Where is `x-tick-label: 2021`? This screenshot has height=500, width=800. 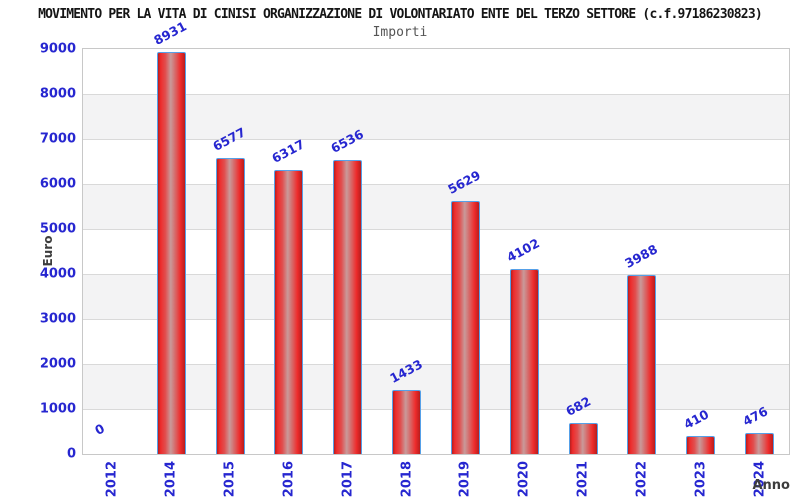
x-tick-label: 2021 is located at coordinates (583, 479).